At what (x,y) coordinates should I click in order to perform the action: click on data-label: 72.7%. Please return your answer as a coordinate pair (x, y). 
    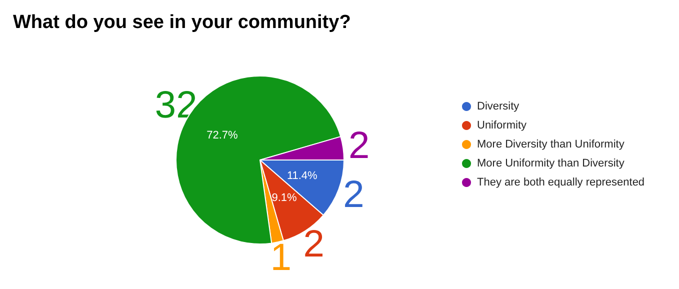
    Looking at the image, I should click on (222, 136).